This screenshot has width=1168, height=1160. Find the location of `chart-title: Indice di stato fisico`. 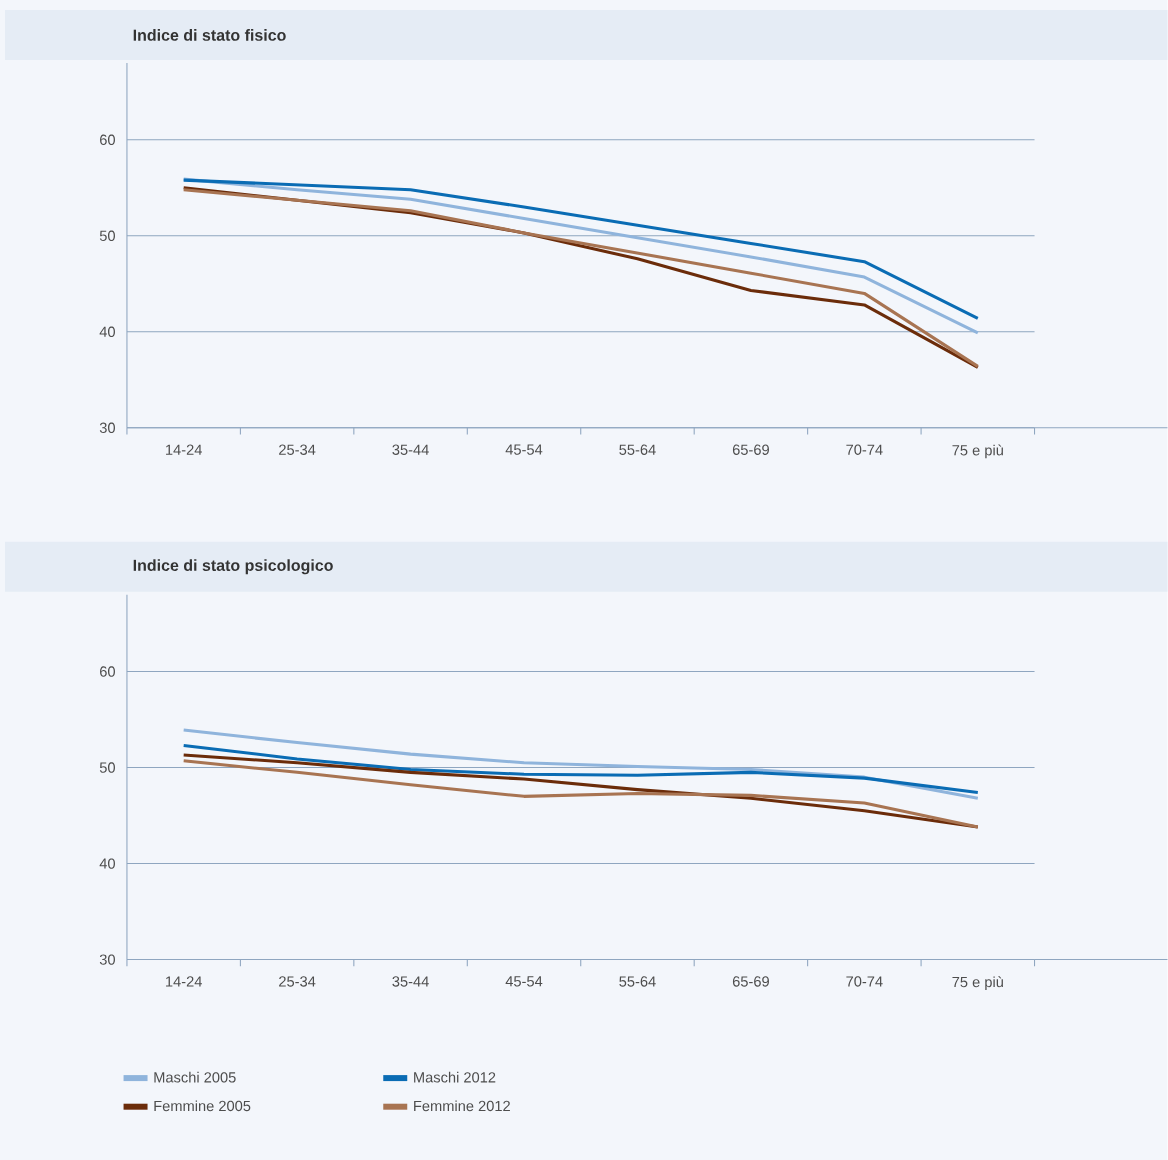

chart-title: Indice di stato fisico is located at coordinates (209, 34).